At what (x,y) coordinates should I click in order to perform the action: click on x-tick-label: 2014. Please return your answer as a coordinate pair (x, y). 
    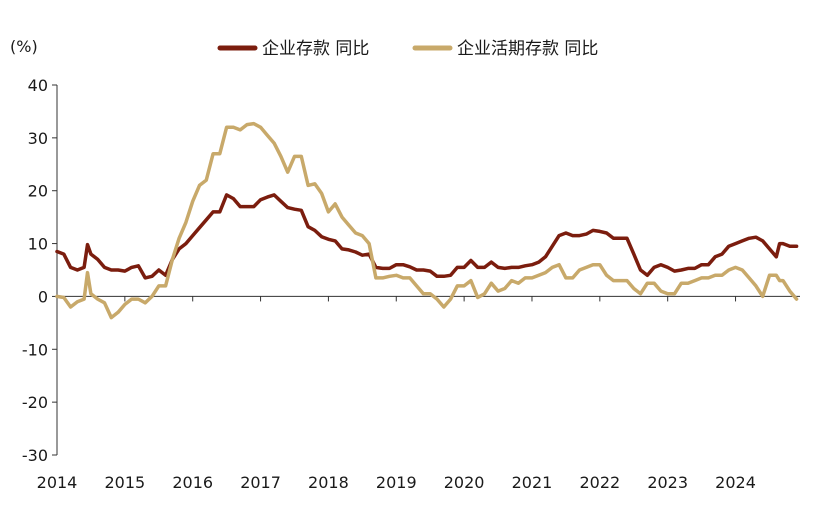
    Looking at the image, I should click on (57, 482).